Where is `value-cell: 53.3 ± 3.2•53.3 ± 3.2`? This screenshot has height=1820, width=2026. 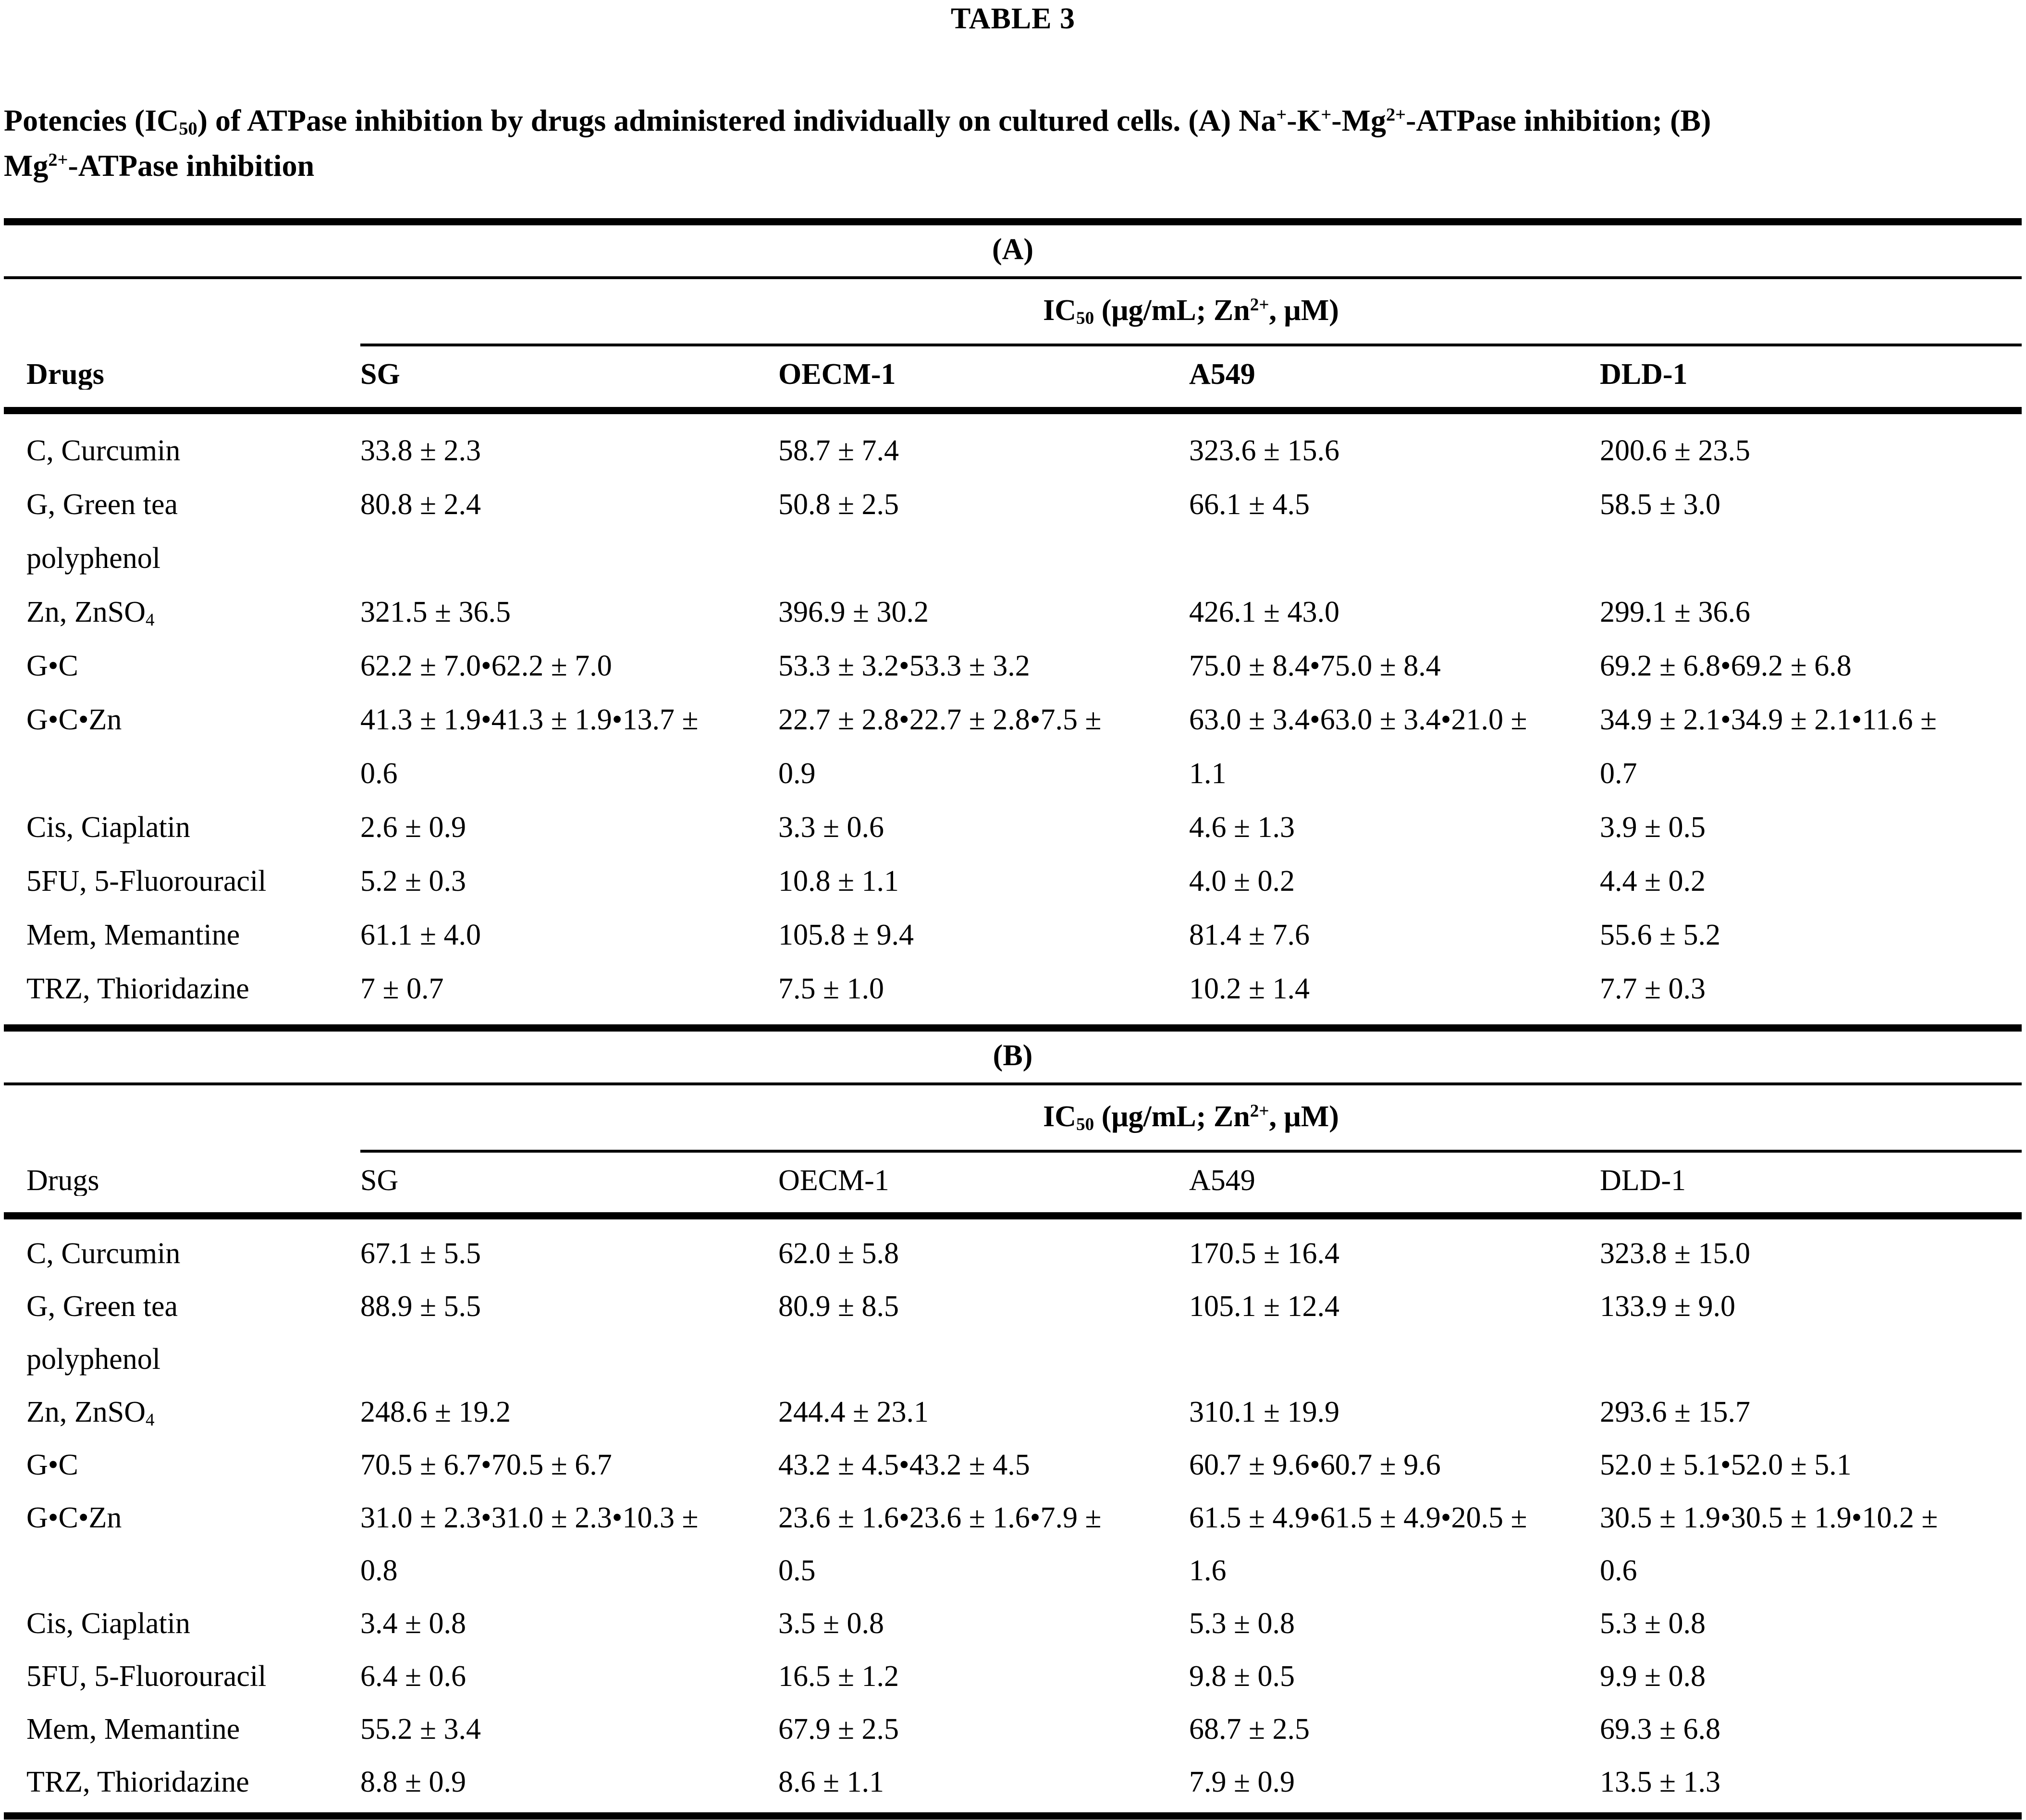
value-cell: 53.3 ± 3.2•53.3 ± 3.2 is located at coordinates (904, 666).